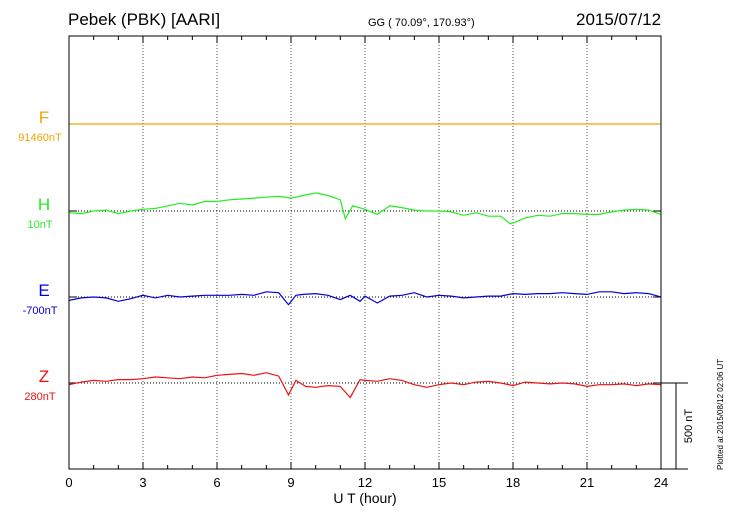 The width and height of the screenshot is (730, 520). Describe the element at coordinates (44, 204) in the screenshot. I see `series-name-H: H` at that location.